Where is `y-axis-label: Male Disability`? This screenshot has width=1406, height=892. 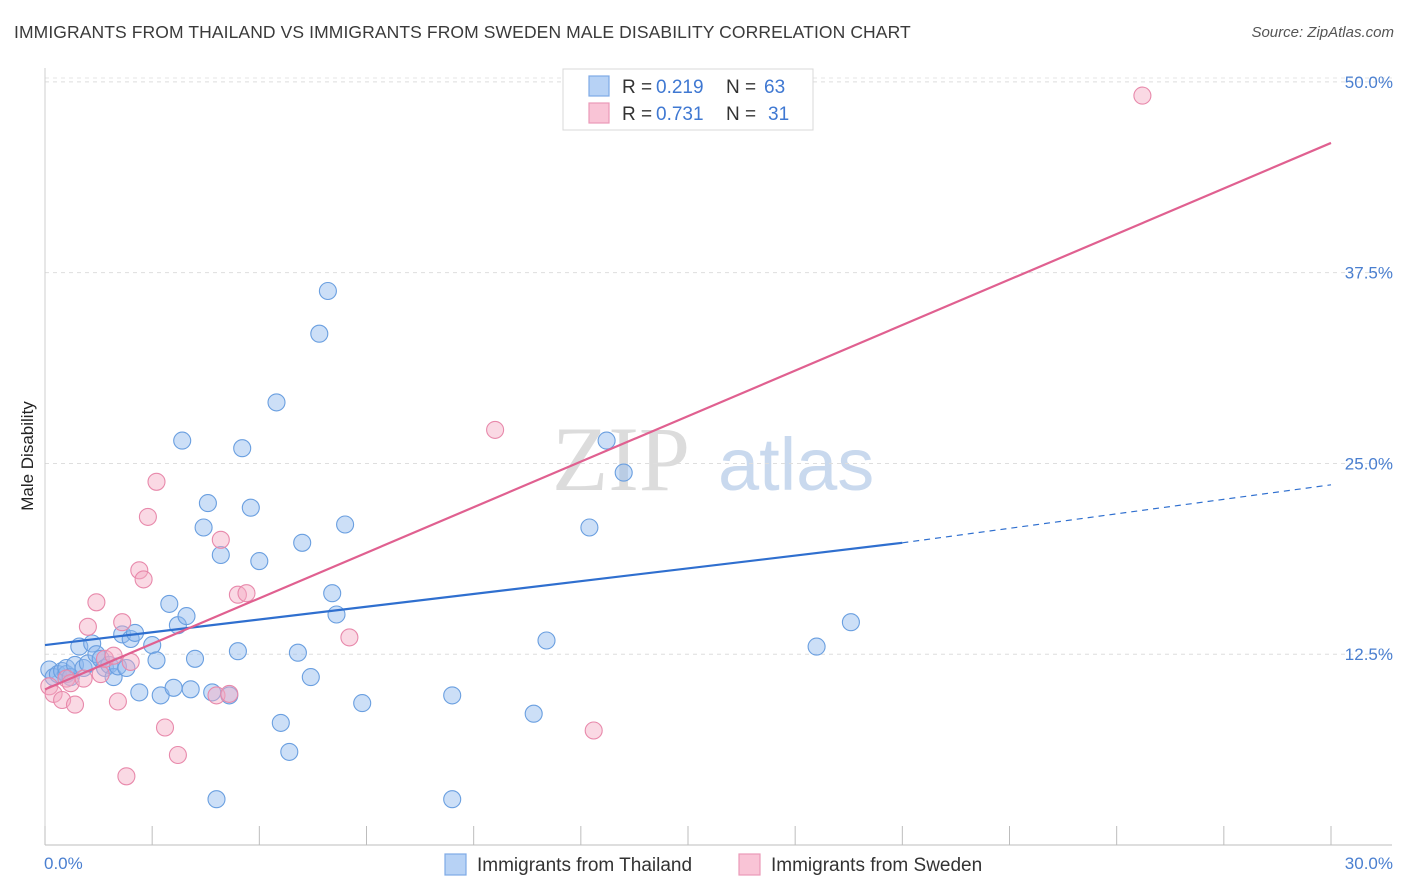
y-axis-label: Male Disability is located at coordinates (27, 456).